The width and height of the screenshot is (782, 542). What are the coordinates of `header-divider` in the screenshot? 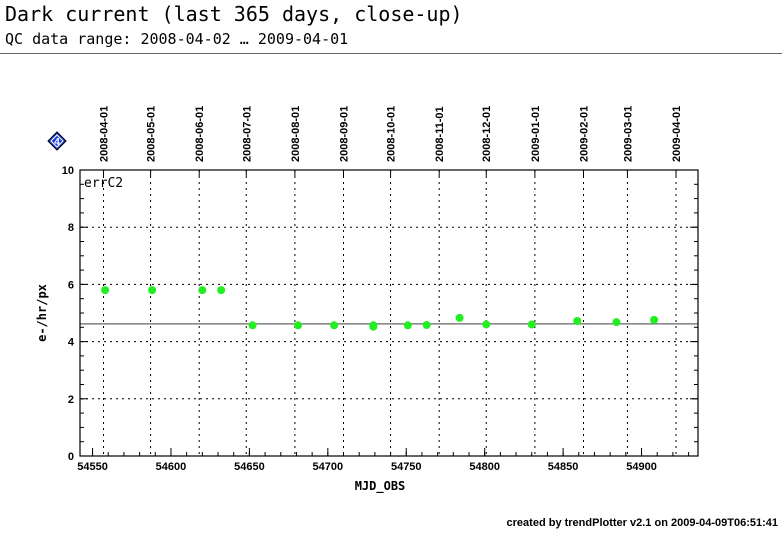 It's located at (391, 53).